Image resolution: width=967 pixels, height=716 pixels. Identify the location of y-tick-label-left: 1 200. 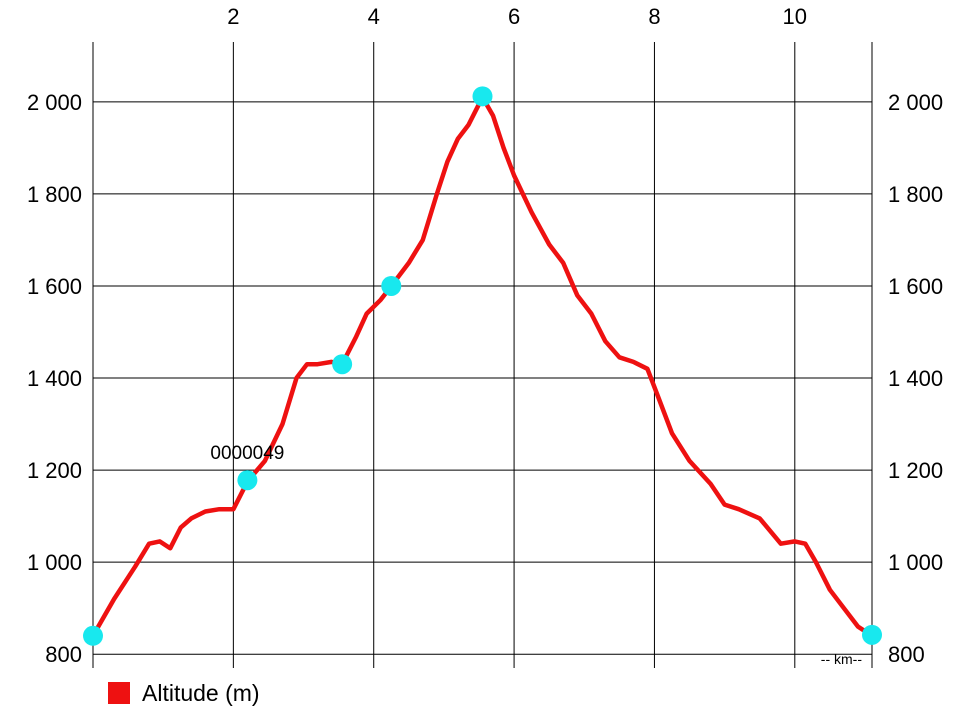
(54, 470).